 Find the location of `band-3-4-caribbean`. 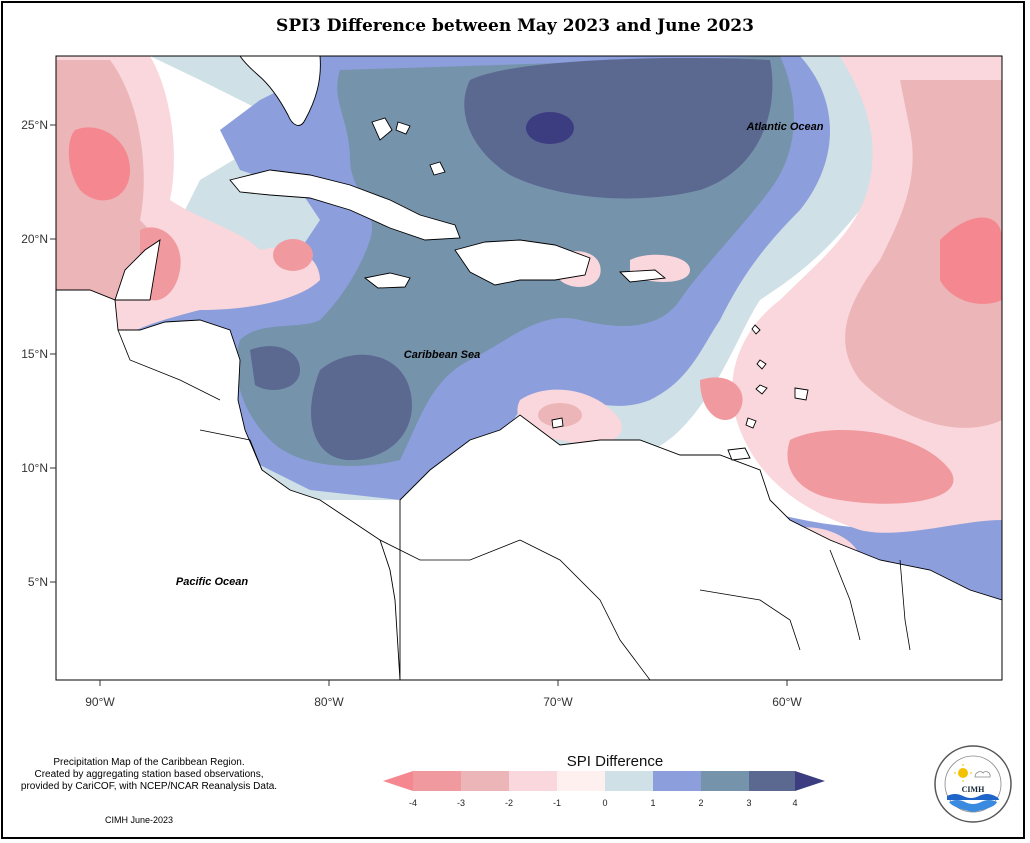

band-3-4-caribbean is located at coordinates (361, 407).